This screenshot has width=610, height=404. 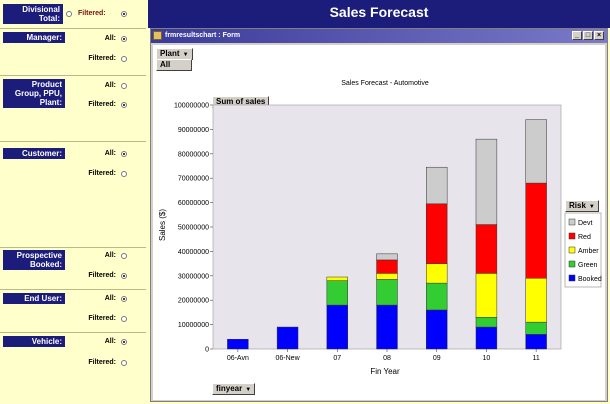 What do you see at coordinates (73, 195) in the screenshot?
I see `customer-section: Customer: All: Filtered:` at bounding box center [73, 195].